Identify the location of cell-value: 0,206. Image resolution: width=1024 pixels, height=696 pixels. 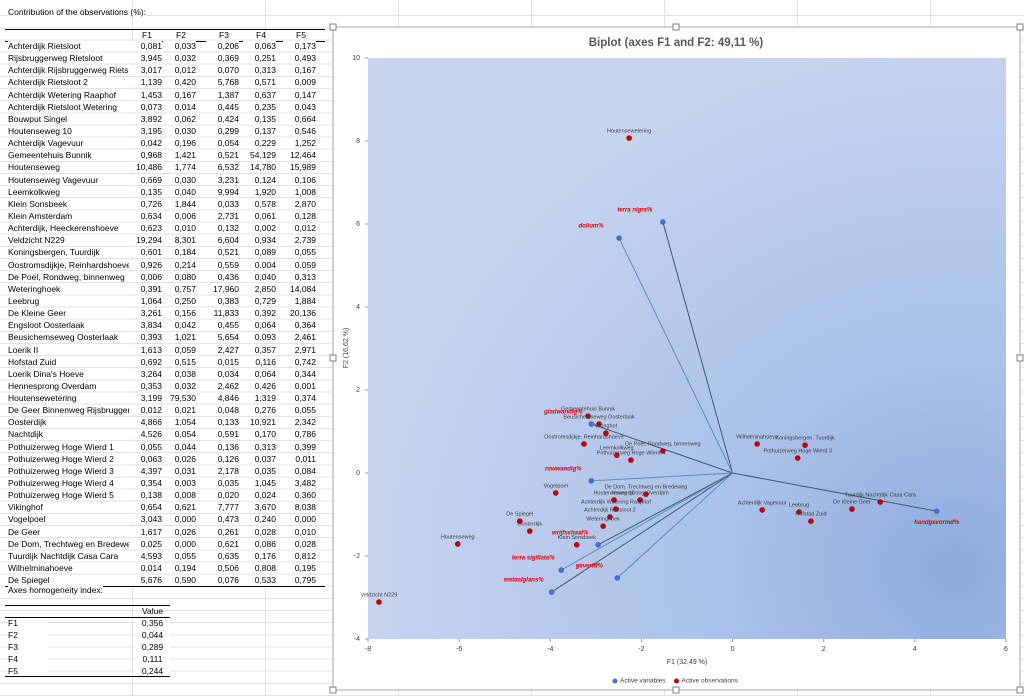
(222, 46).